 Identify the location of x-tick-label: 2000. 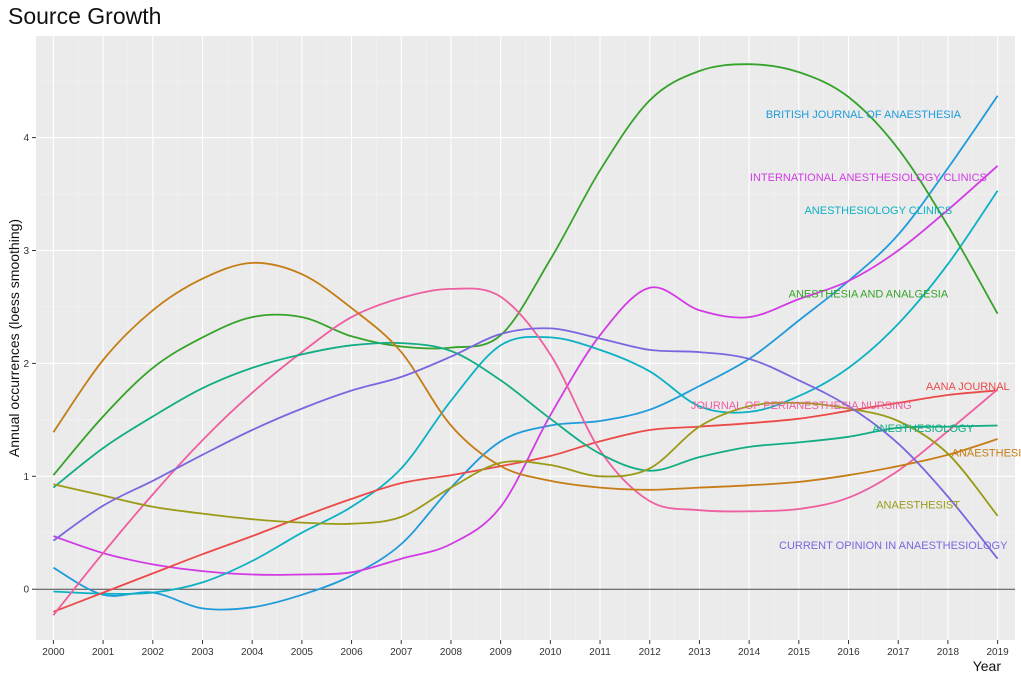
(53, 652).